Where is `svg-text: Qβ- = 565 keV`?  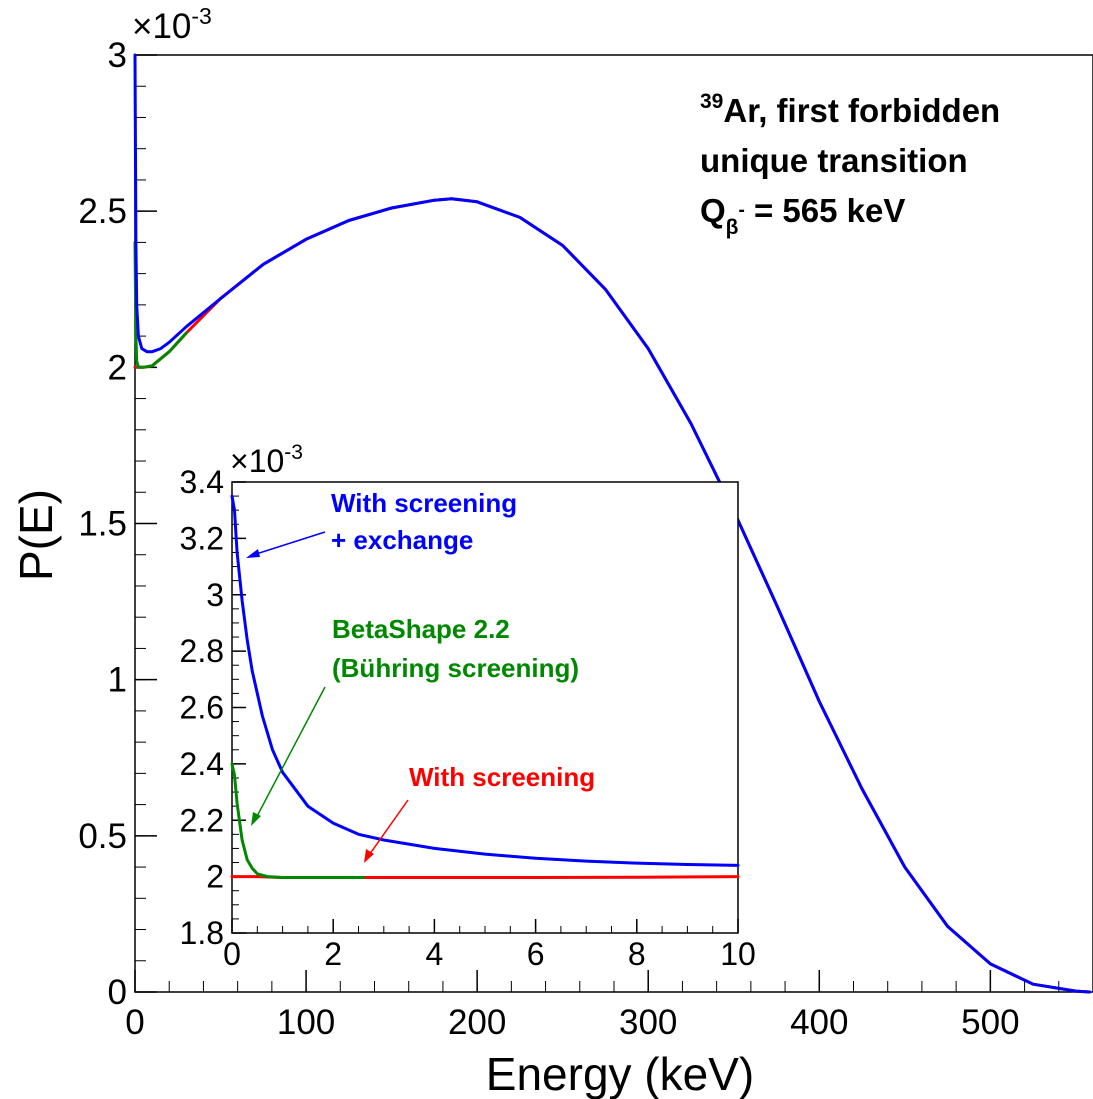
svg-text: Qβ- = 565 keV is located at coordinates (802, 215).